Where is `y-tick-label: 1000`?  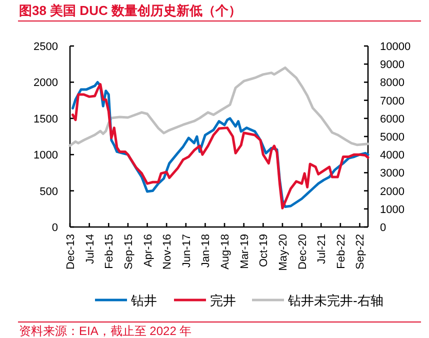
y-tick-label: 1000 is located at coordinates (46, 156).